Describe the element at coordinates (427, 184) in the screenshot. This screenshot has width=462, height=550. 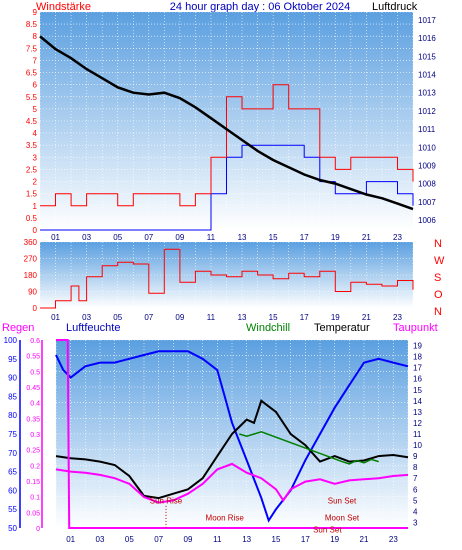
I see `y-right-tick-label: 1008` at that location.